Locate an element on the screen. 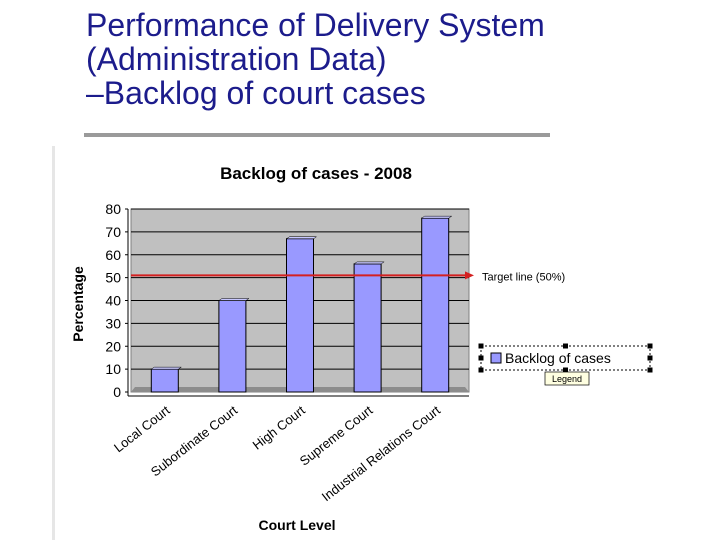  x-axis-label: Court Level is located at coordinates (296, 525).